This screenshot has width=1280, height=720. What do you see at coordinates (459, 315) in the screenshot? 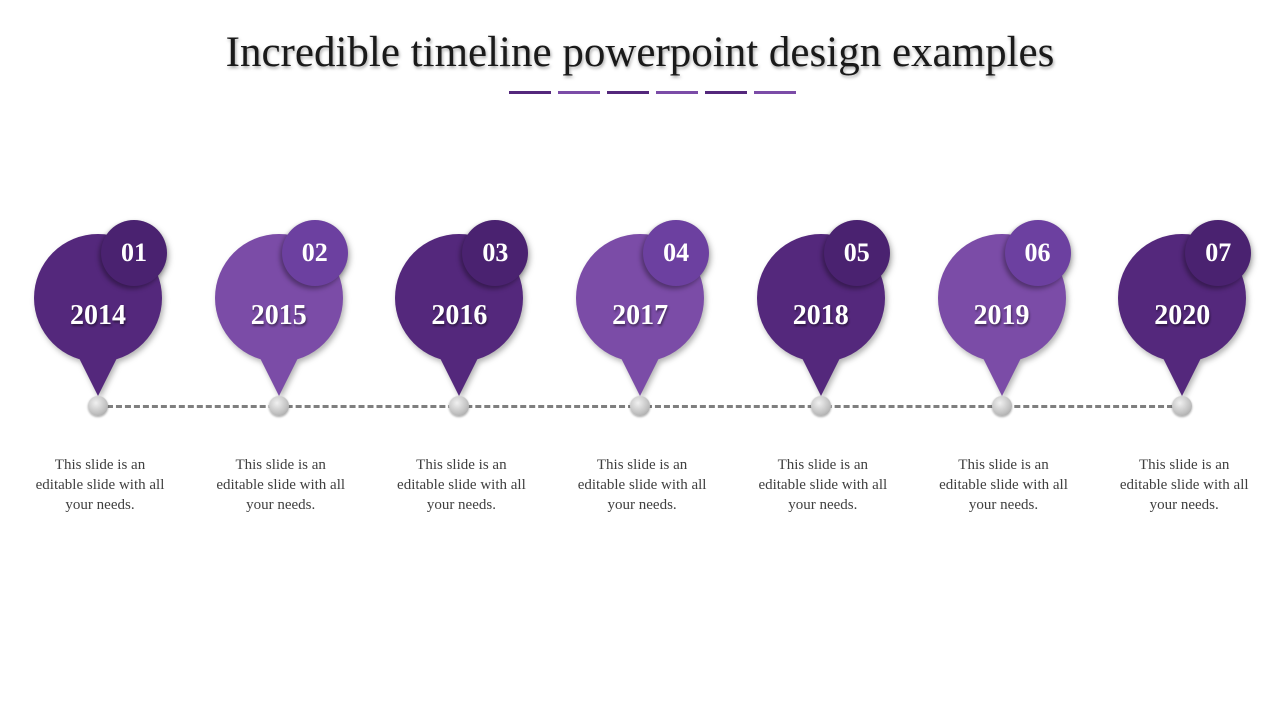
I see `marker-year: 2016` at bounding box center [459, 315].